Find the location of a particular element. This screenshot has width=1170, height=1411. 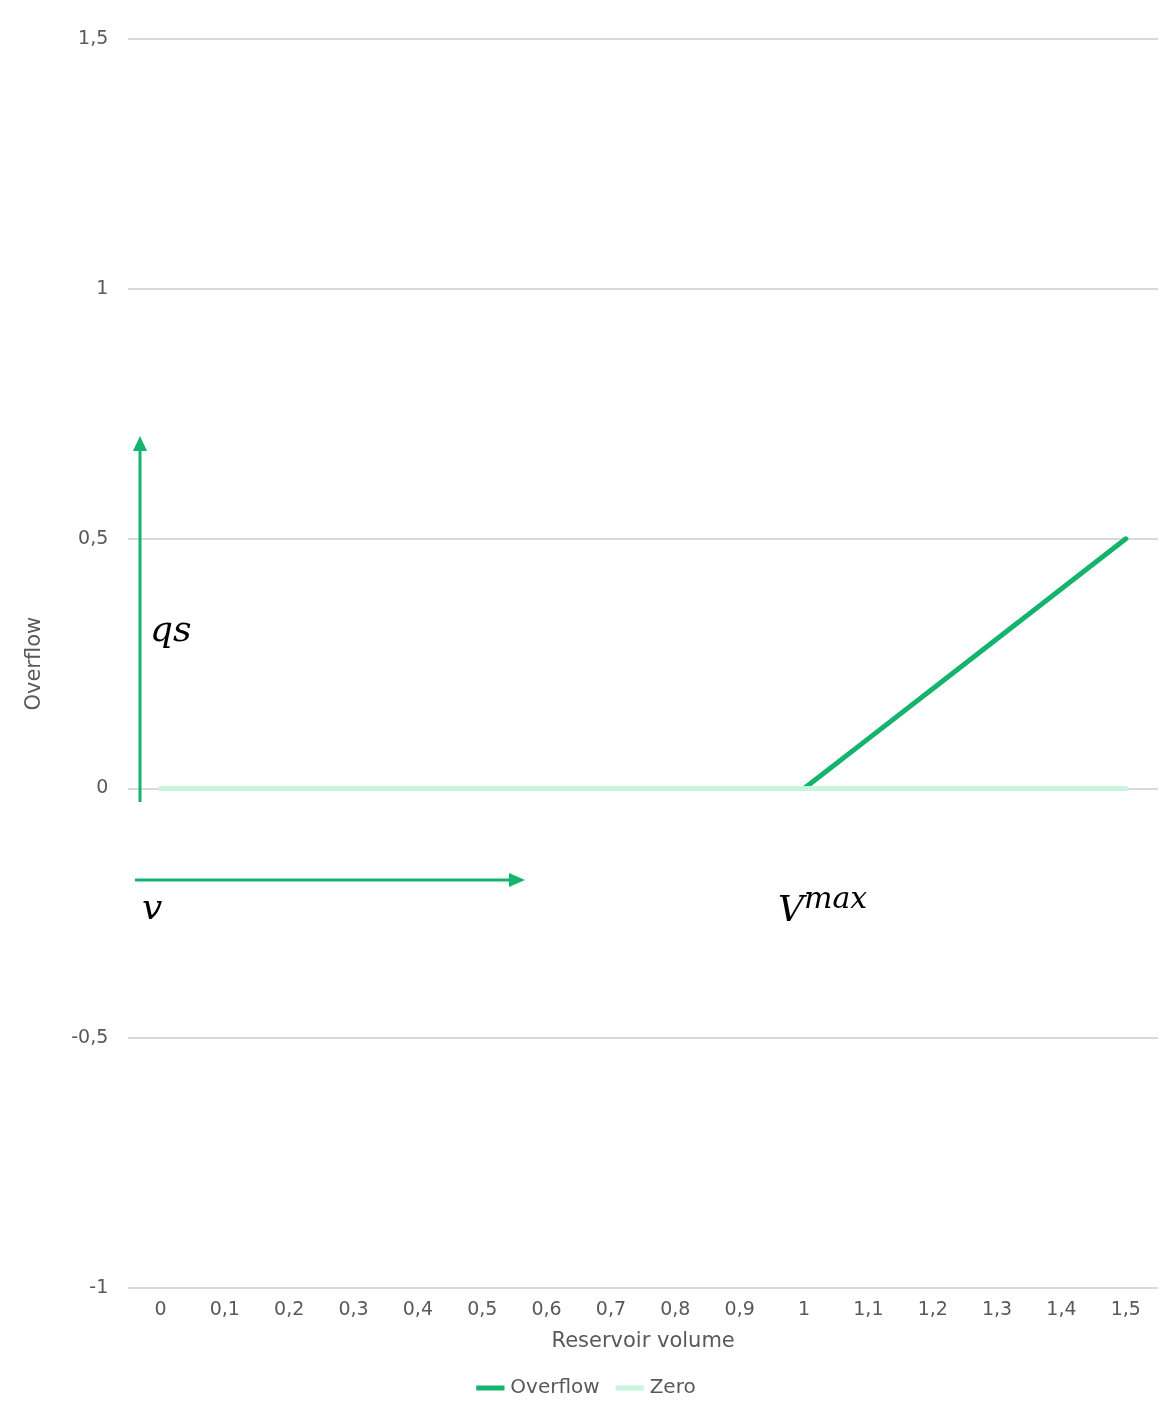

y-tick-label: 0,5 is located at coordinates (93, 536).